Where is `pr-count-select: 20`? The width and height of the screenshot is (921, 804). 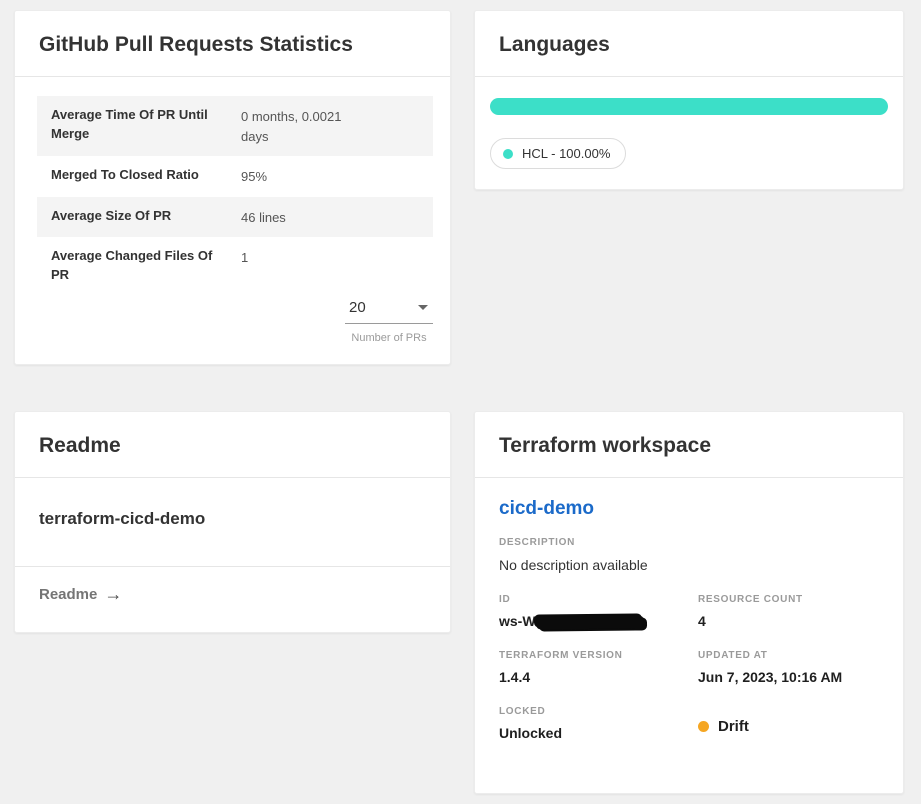
pr-count-select: 20 is located at coordinates (389, 310).